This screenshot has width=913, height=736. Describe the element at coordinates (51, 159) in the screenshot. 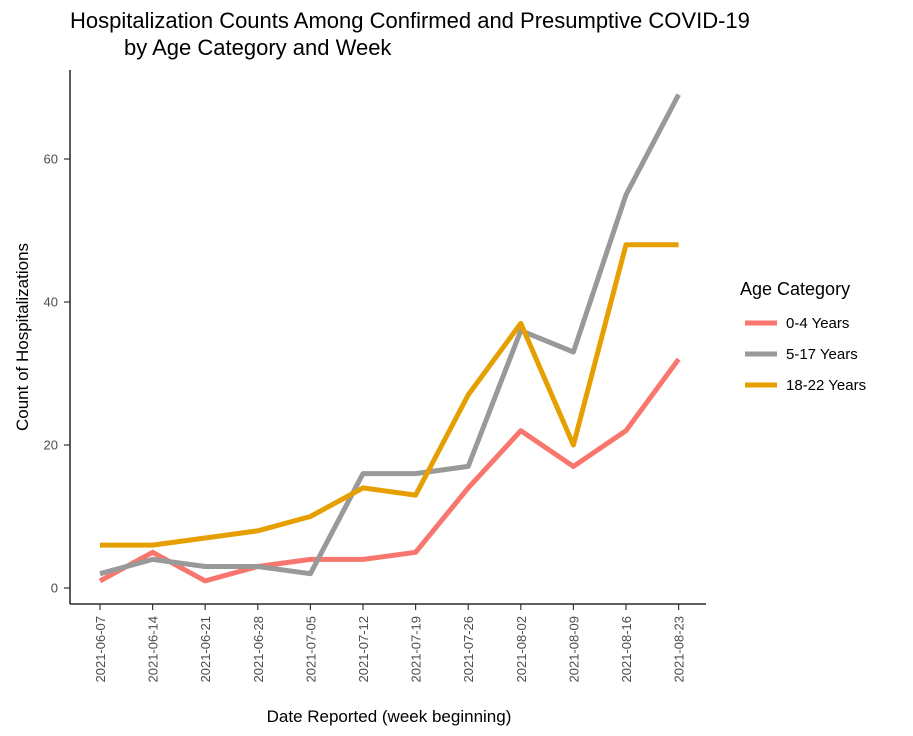

I see `y-tick-label: 60` at that location.